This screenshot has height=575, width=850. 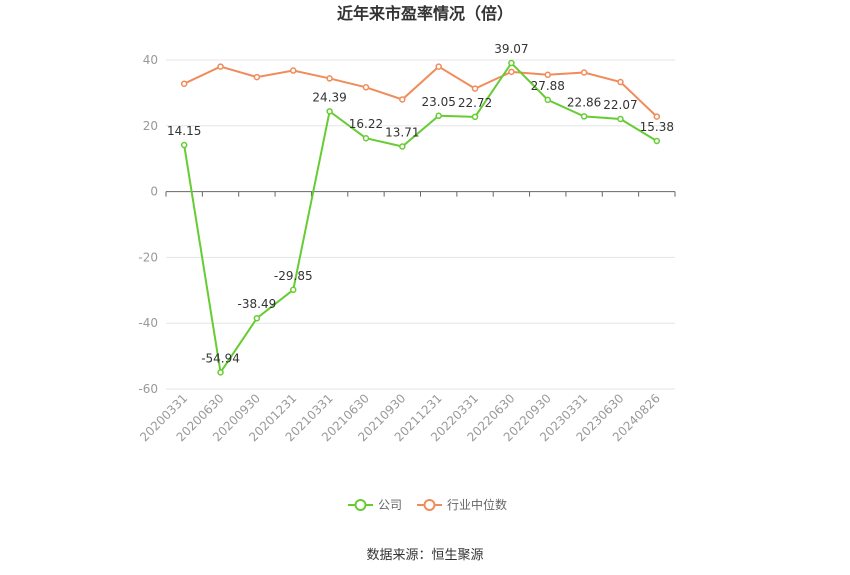 What do you see at coordinates (584, 102) in the screenshot?
I see `data-label: 22.86` at bounding box center [584, 102].